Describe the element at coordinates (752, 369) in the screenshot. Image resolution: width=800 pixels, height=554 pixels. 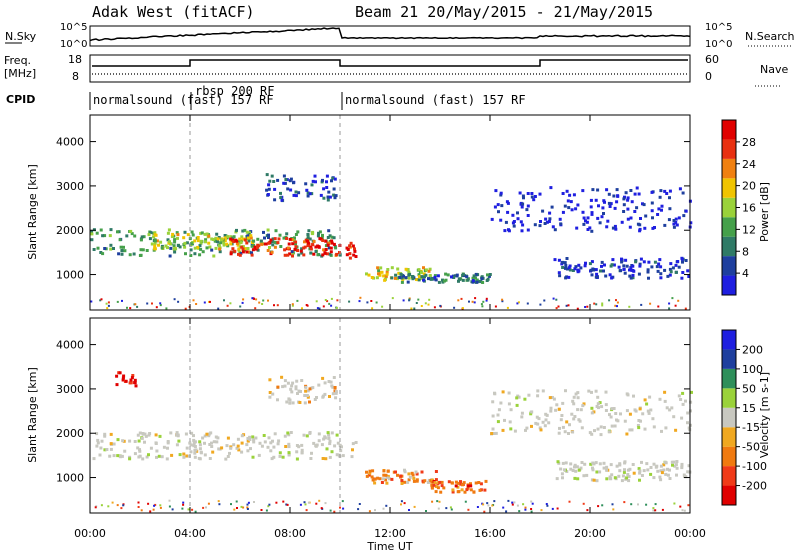
I see `colorbar-tick: 100` at that location.